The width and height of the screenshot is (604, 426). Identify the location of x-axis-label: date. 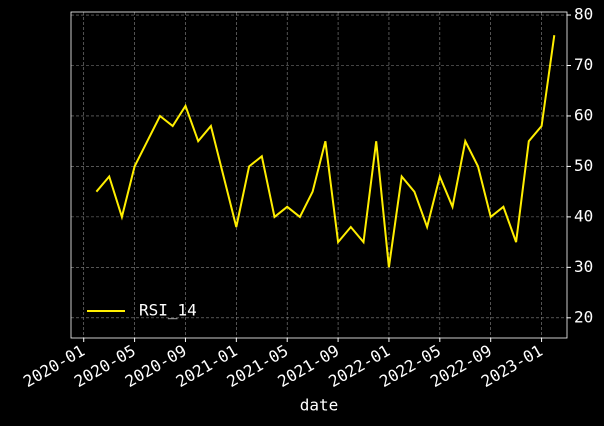
(319, 405).